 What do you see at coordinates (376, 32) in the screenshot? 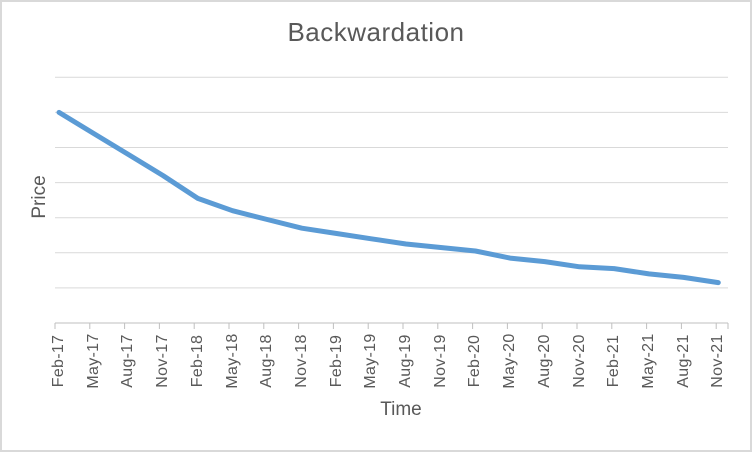
I see `chart-title: Backwardation` at bounding box center [376, 32].